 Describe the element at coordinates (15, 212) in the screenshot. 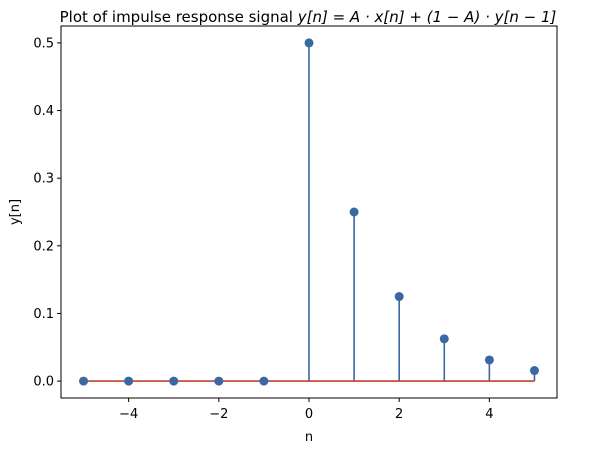

I see `y-axis-label: y[n]` at that location.